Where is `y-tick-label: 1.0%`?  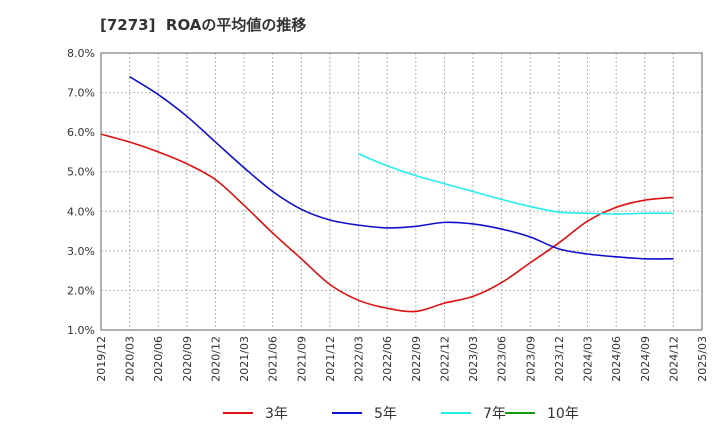
y-tick-label: 1.0% is located at coordinates (81, 330).